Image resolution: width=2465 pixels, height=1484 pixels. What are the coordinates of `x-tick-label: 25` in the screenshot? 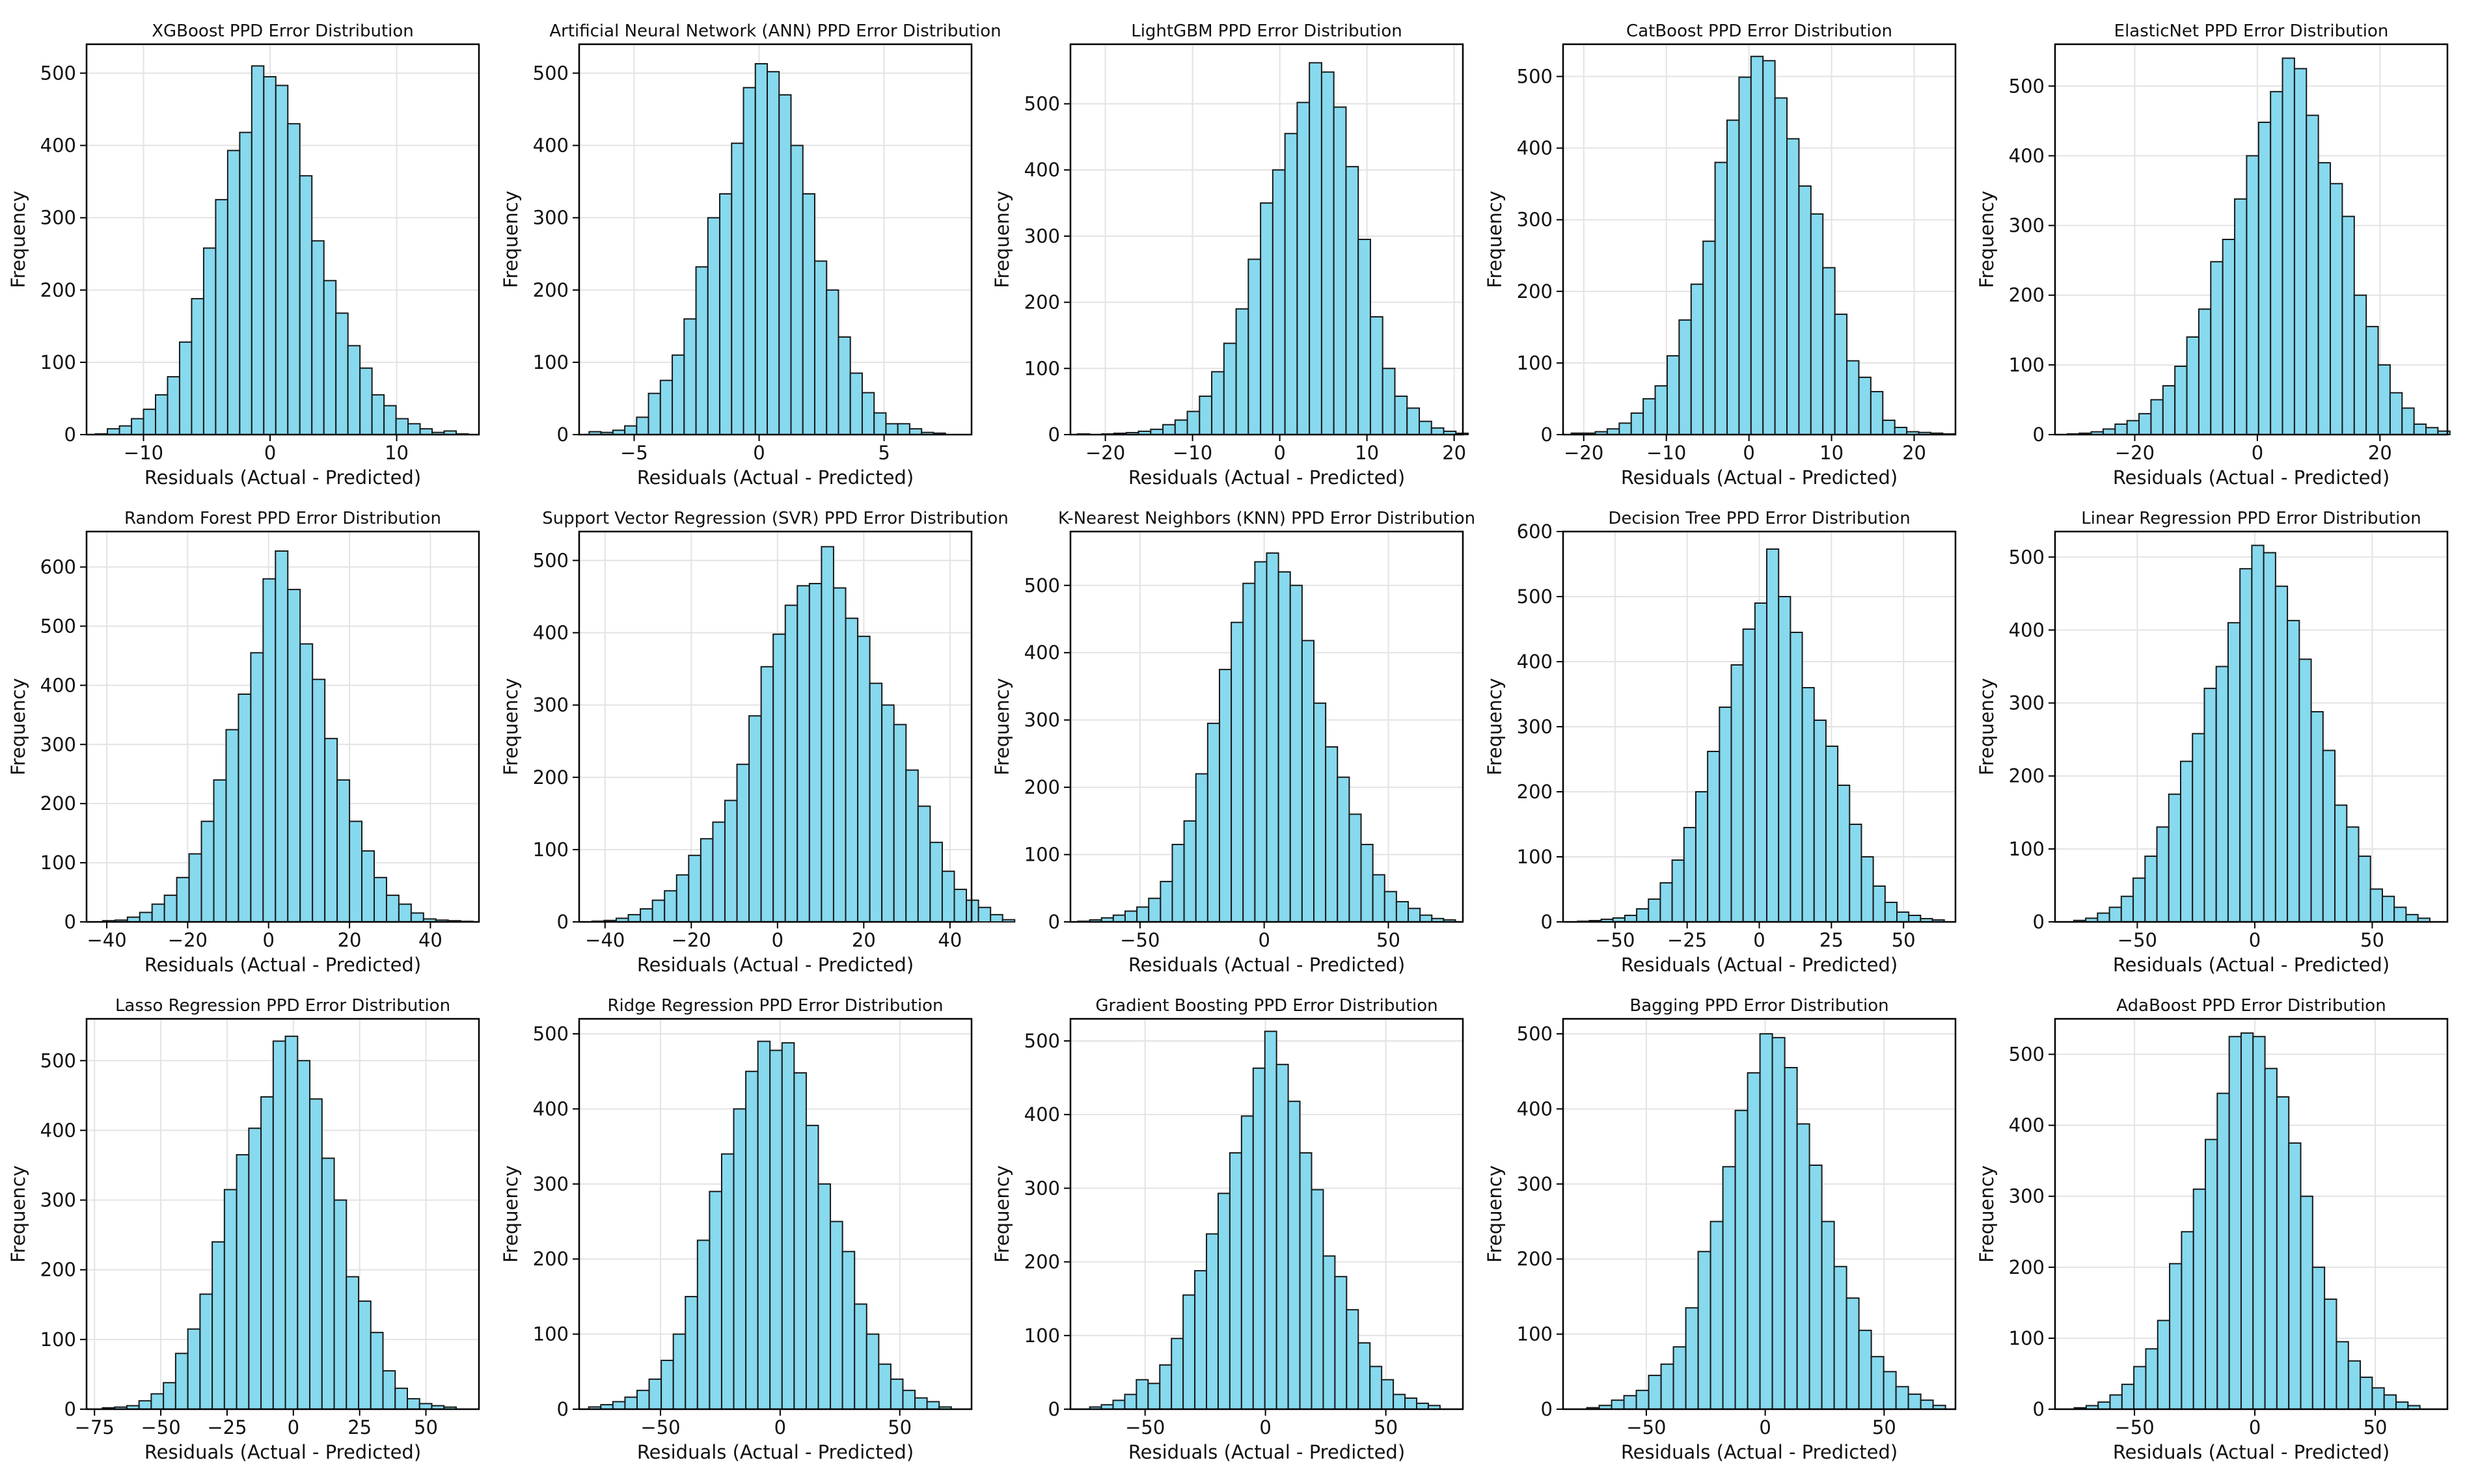 It's located at (359, 1427).